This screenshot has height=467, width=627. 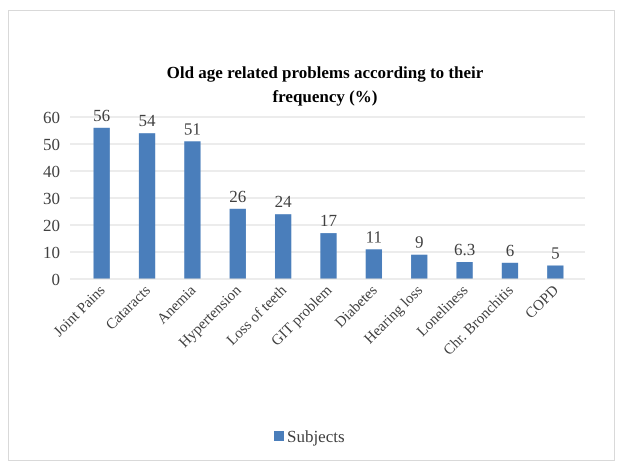 I want to click on data-label: 26, so click(x=237, y=196).